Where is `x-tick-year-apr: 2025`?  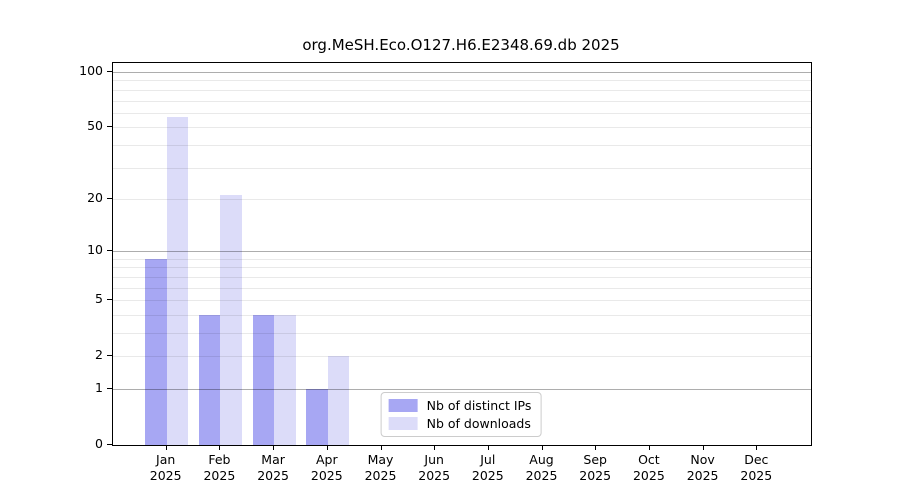
x-tick-year-apr: 2025 is located at coordinates (326, 475).